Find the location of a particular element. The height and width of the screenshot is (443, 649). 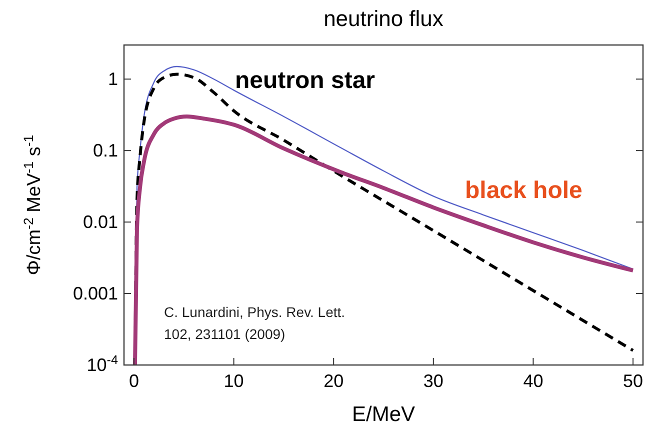

x-axis-title: E/MeV is located at coordinates (384, 414).